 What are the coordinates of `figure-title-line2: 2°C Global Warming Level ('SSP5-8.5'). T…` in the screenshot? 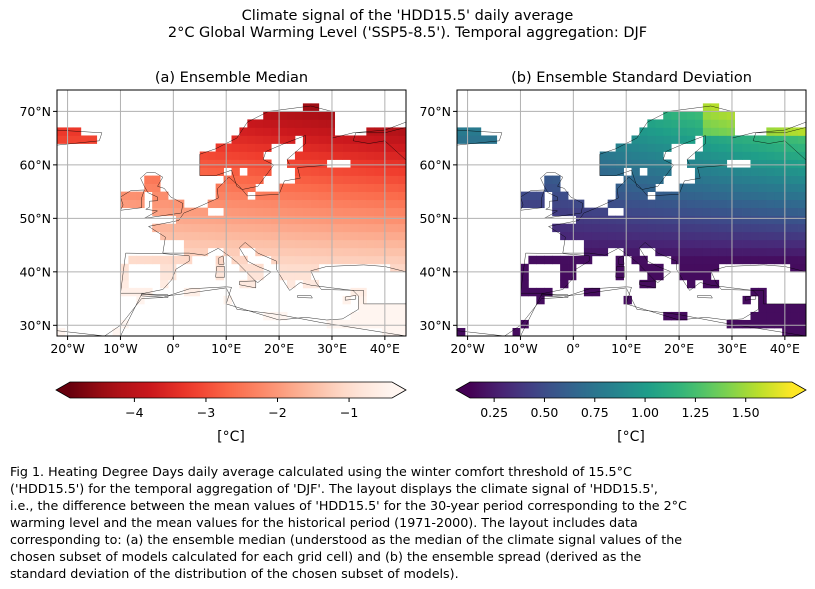 It's located at (407, 33).